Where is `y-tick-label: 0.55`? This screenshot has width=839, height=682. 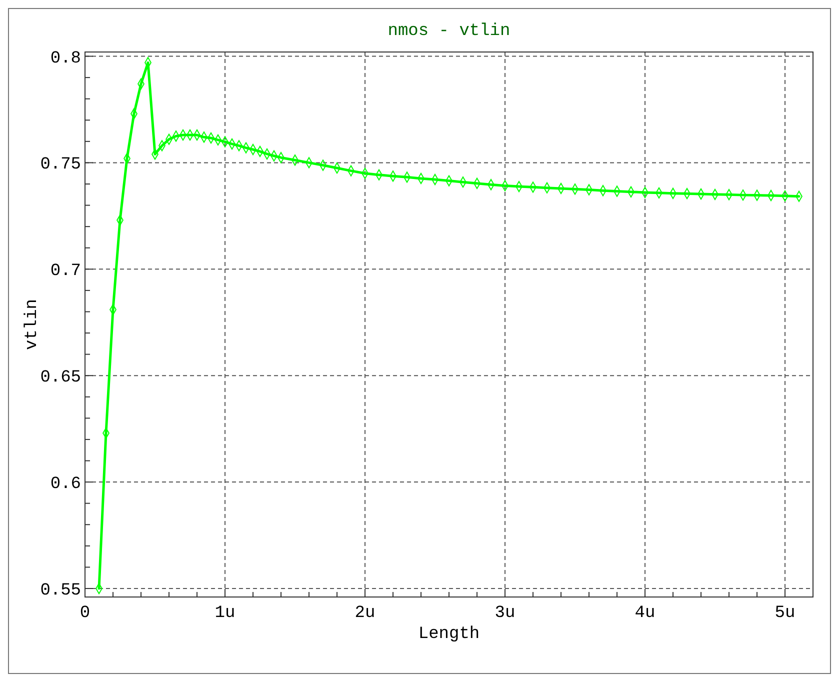 y-tick-label: 0.55 is located at coordinates (60, 590).